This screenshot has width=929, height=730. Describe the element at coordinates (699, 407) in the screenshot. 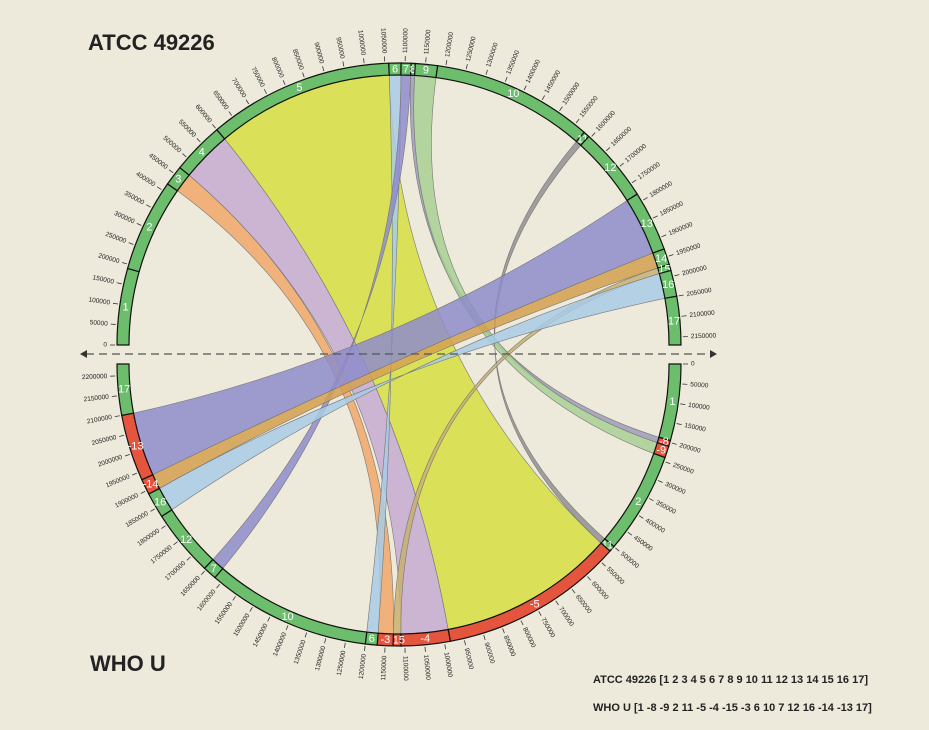

I see `tick-label: 100000` at that location.